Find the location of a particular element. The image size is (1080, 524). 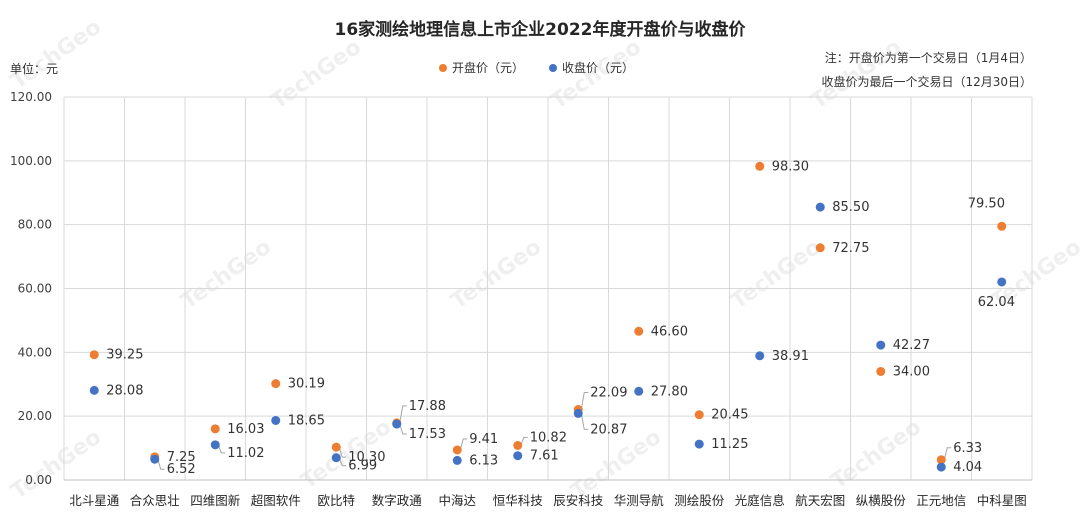

y-tick-label: 120.00 is located at coordinates (31, 97).